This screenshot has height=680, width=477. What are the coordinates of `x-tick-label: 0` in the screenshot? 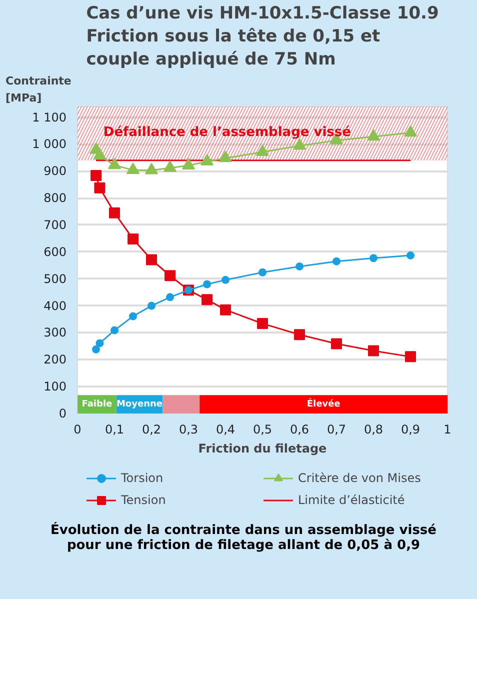 It's located at (78, 429).